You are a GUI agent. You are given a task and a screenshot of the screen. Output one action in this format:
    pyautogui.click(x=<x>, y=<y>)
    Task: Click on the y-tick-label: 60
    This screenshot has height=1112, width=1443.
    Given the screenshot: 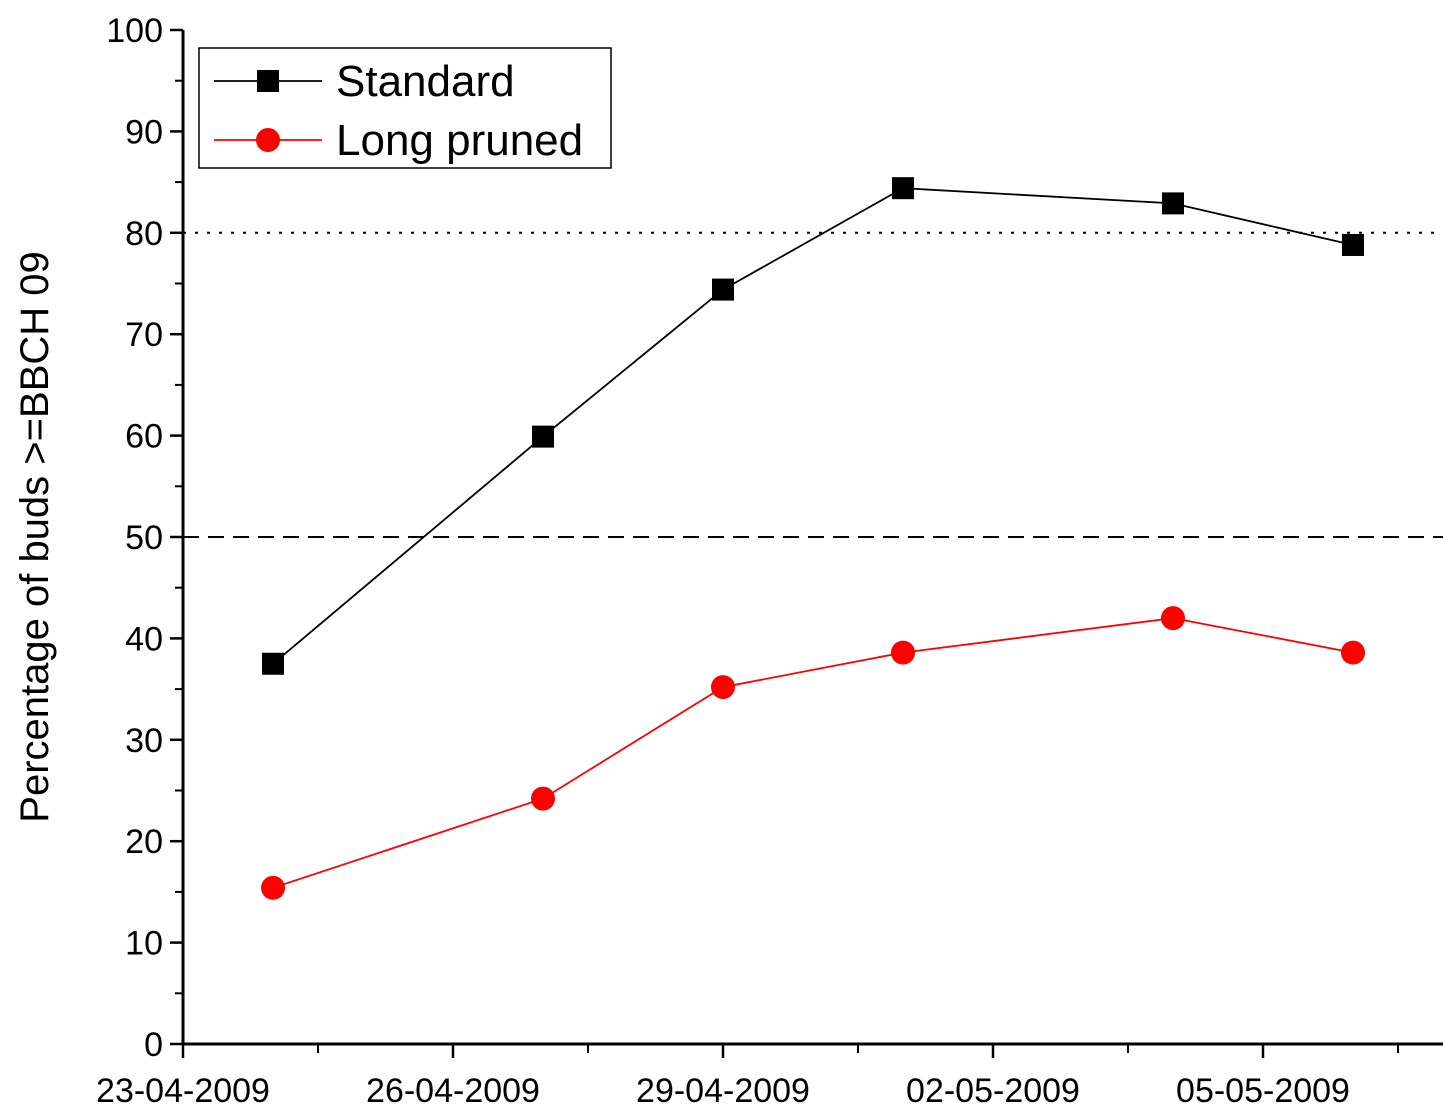 What is the action you would take?
    pyautogui.click(x=144, y=437)
    